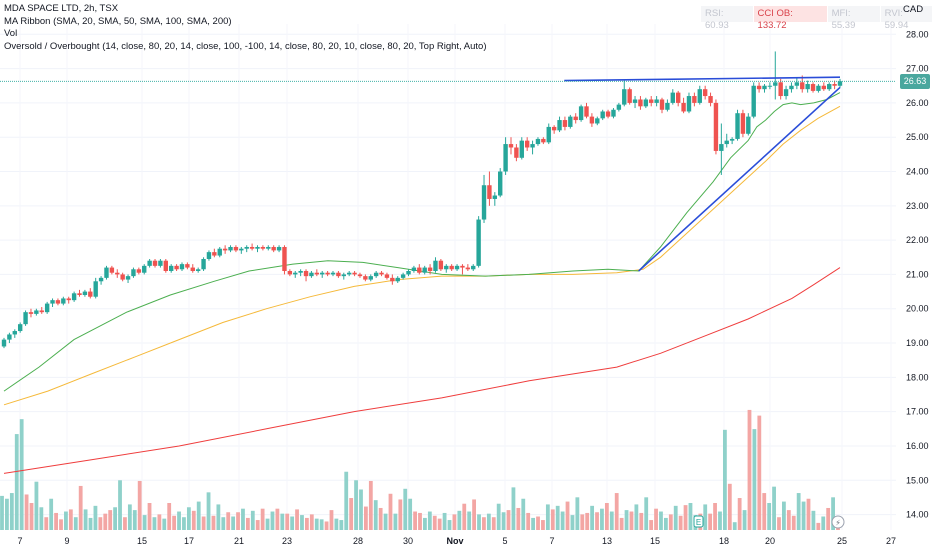 The height and width of the screenshot is (550, 932). I want to click on x-tick-Nov: Nov, so click(454, 541).